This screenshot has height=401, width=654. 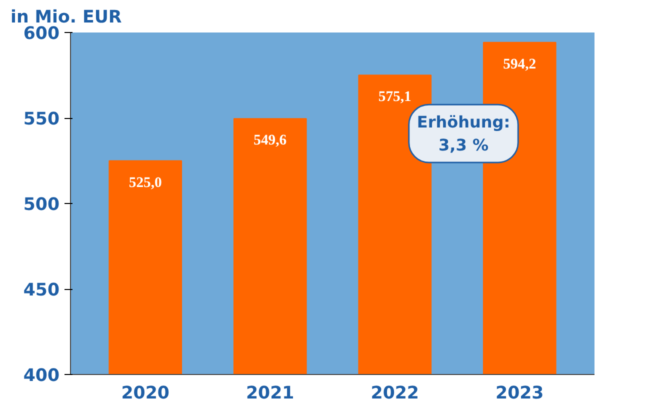 What do you see at coordinates (145, 182) in the screenshot?
I see `data-label: 525,0` at bounding box center [145, 182].